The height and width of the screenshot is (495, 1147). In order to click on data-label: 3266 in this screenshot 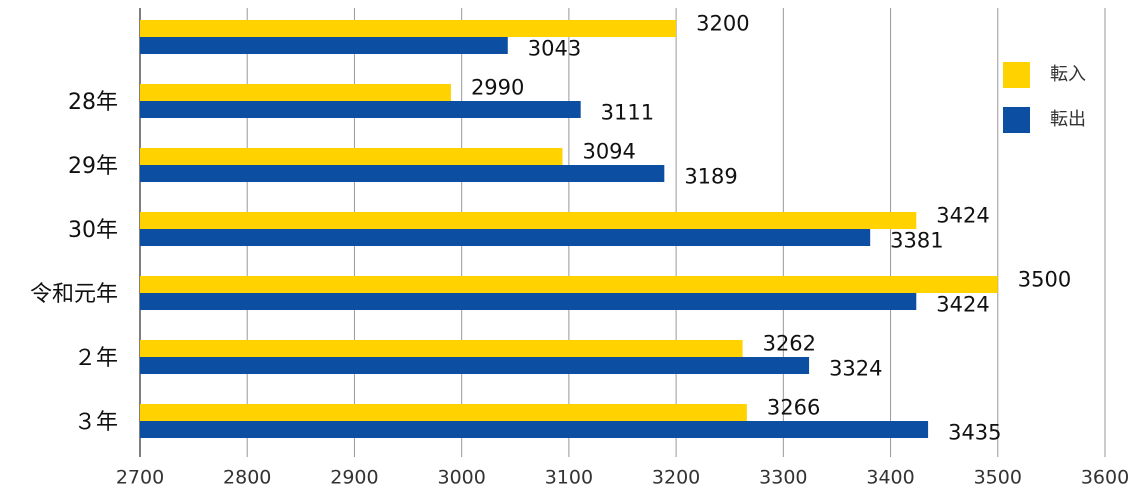, I will do `click(793, 408)`.